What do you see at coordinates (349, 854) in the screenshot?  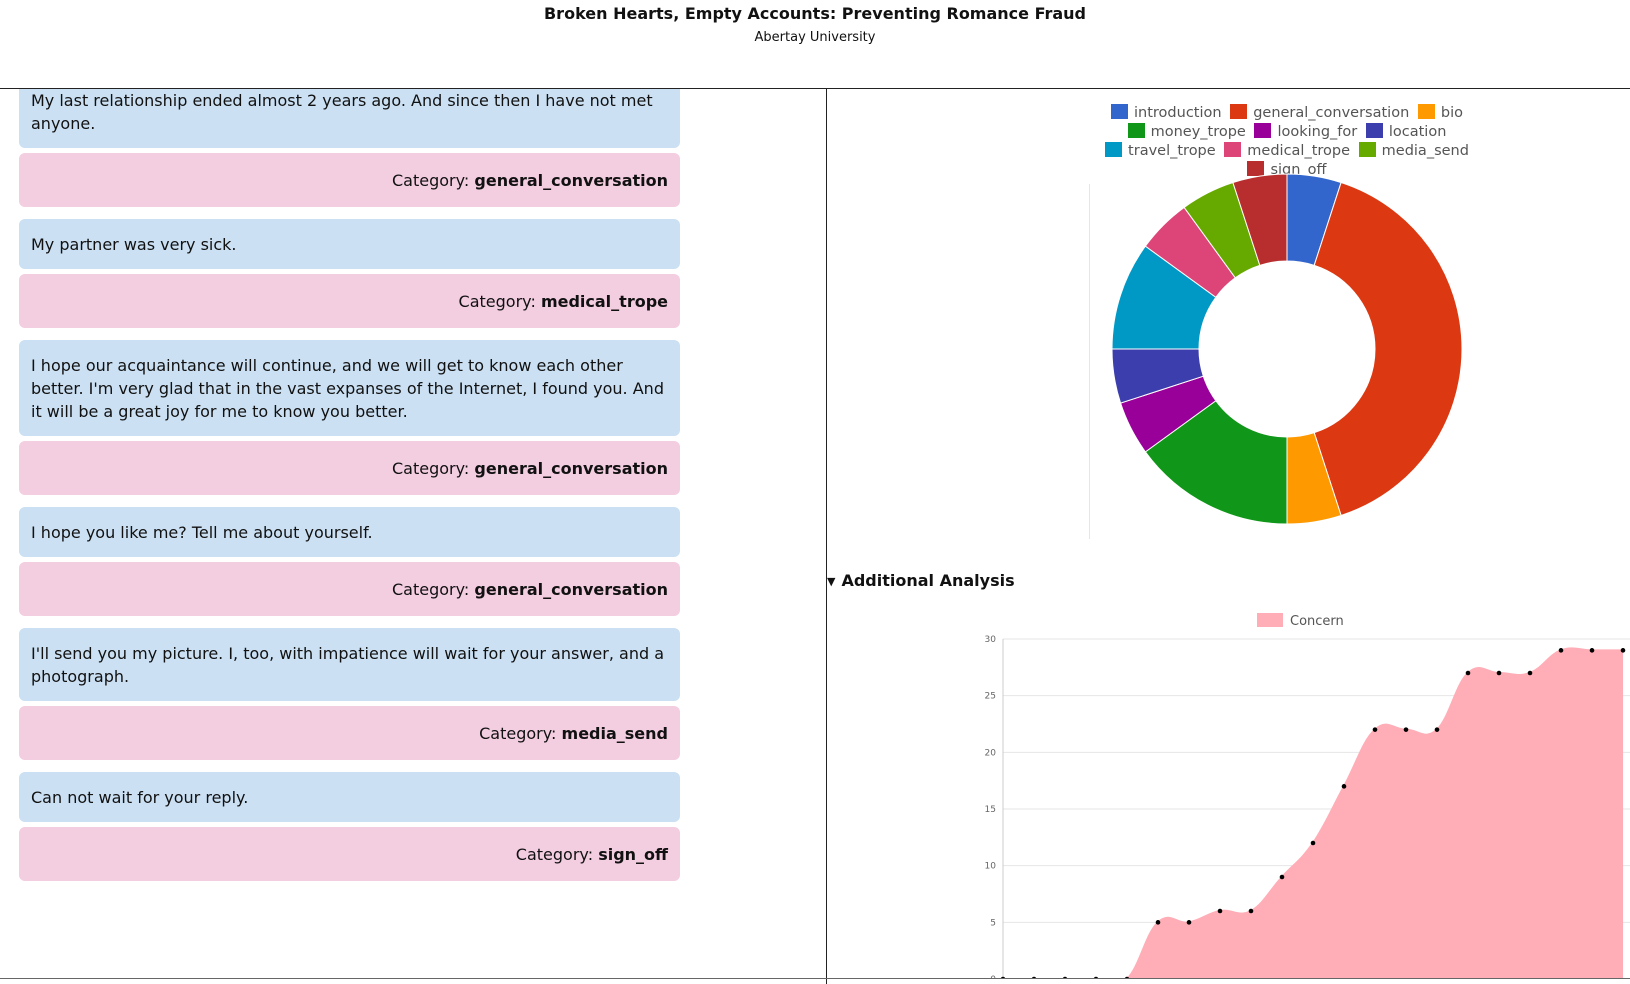 I see `message-category: Category: sign_off` at bounding box center [349, 854].